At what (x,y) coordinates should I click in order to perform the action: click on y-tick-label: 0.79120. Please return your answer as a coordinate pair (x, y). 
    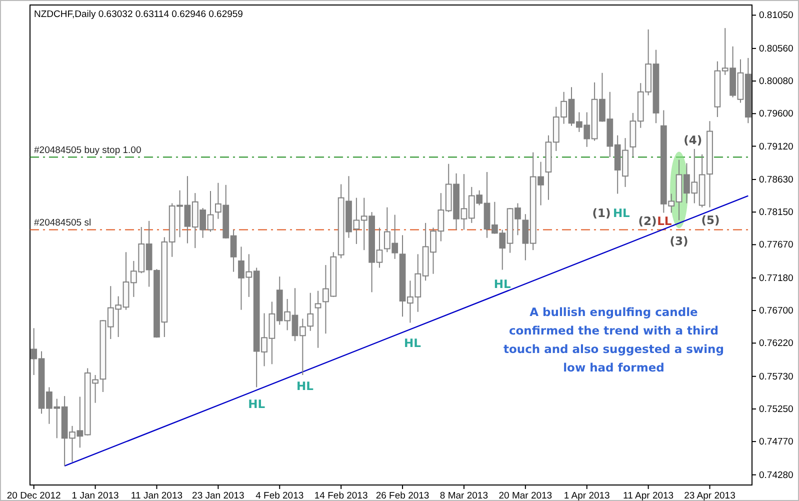
    Looking at the image, I should click on (776, 146).